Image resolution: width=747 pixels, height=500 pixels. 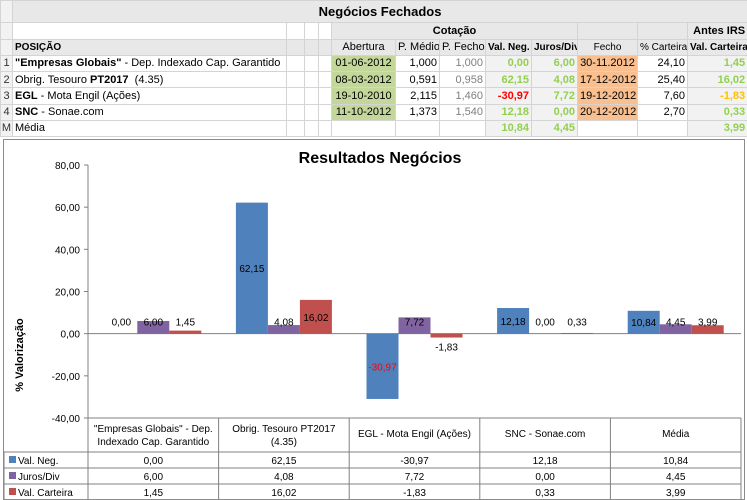 What do you see at coordinates (315, 318) in the screenshot?
I see `data-label: 16,02` at bounding box center [315, 318].